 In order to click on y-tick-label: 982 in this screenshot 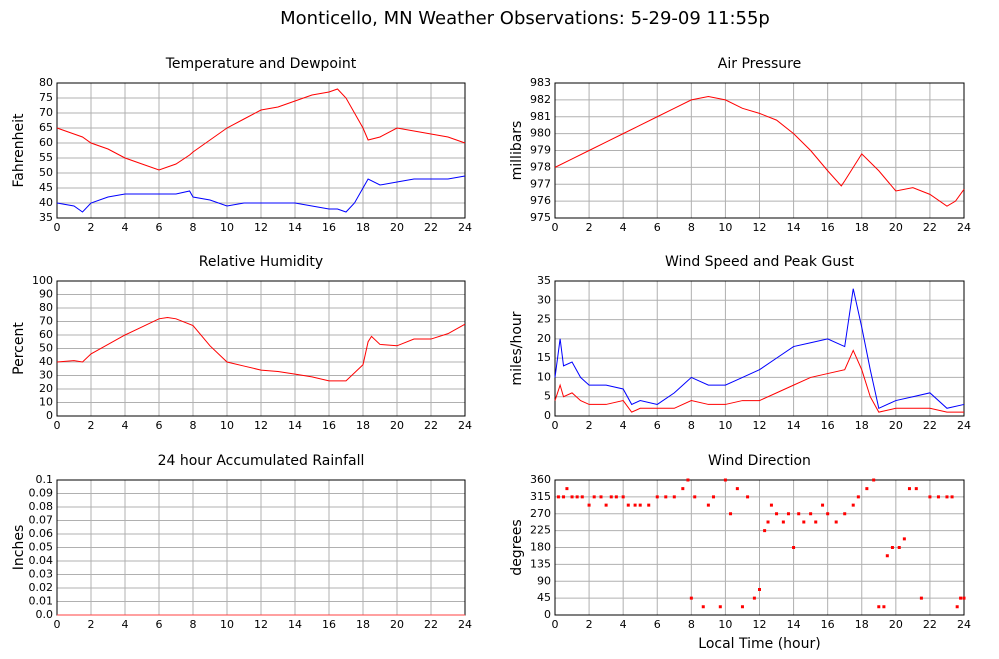, I will do `click(540, 99)`.